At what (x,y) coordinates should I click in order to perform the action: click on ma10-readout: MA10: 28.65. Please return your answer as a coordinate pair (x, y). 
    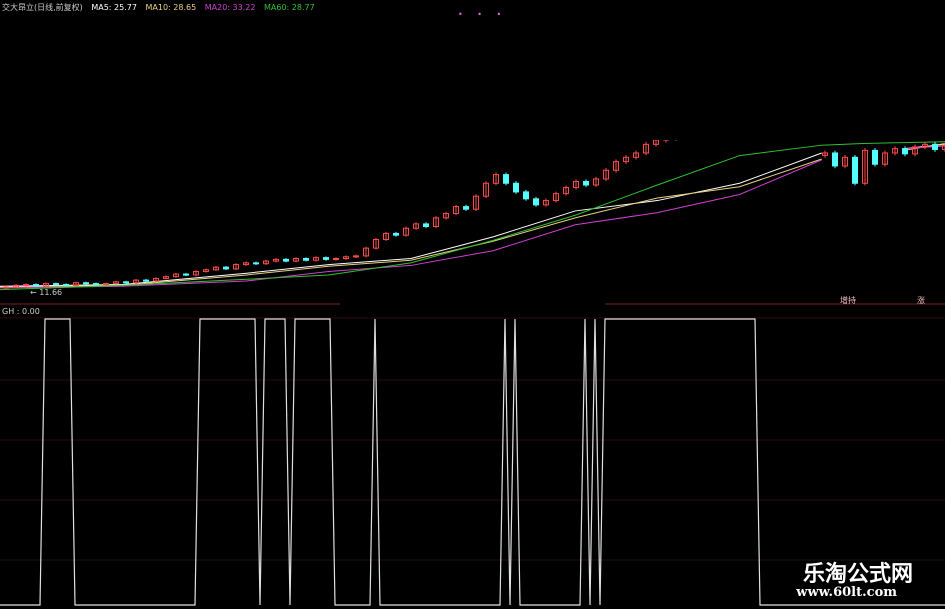
    Looking at the image, I should click on (171, 7).